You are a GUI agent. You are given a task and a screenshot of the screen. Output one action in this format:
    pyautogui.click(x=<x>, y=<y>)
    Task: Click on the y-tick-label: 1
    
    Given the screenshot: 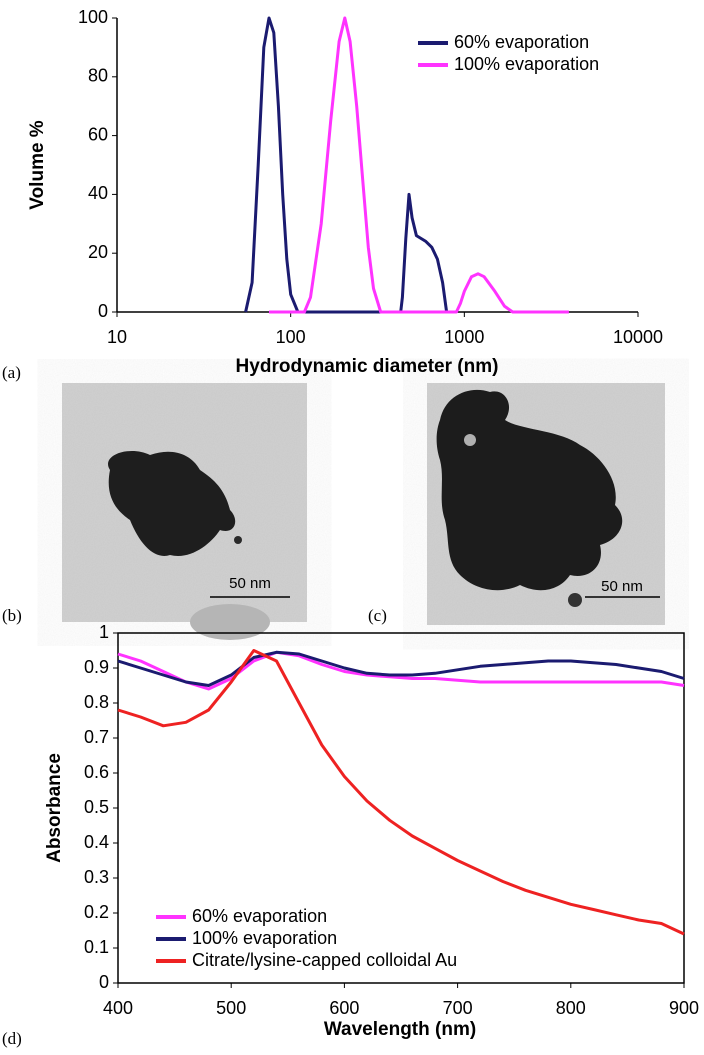 What is the action you would take?
    pyautogui.click(x=104, y=632)
    